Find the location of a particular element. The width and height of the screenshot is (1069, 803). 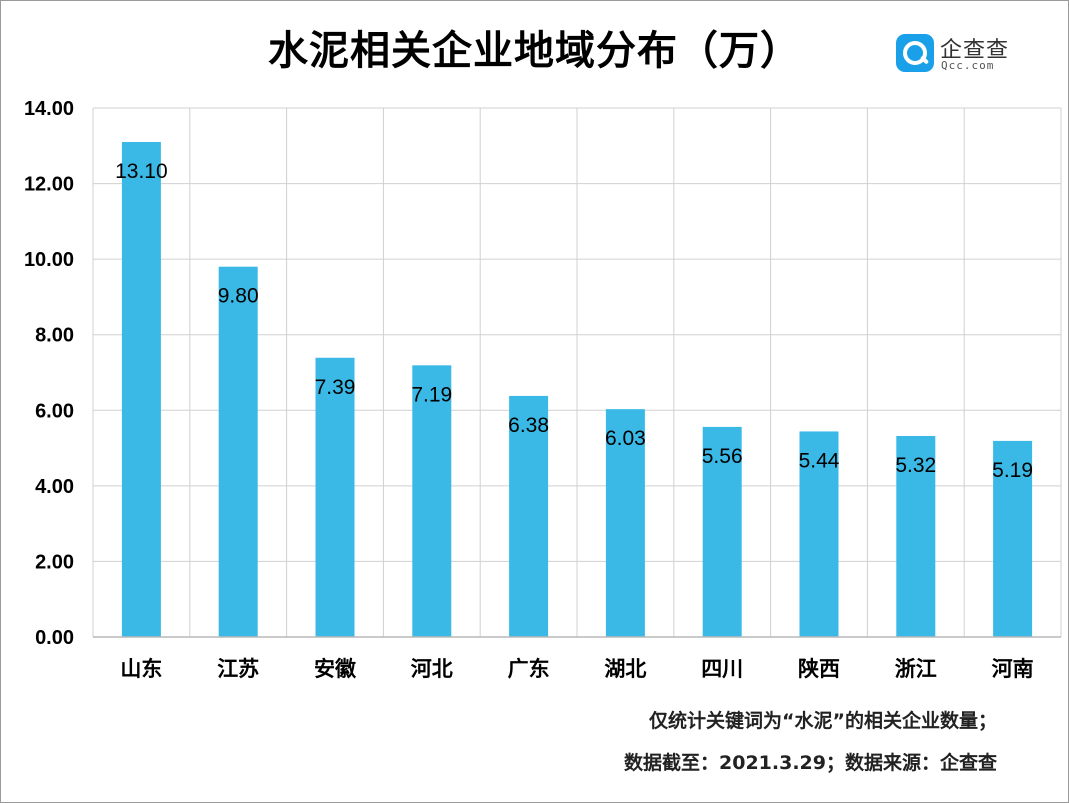

x-tick-label: 山东 is located at coordinates (141, 669).